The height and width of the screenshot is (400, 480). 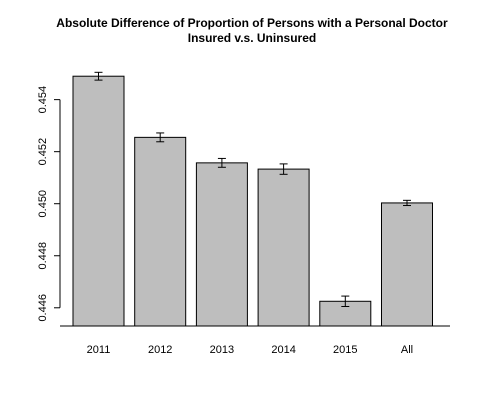 What do you see at coordinates (43, 100) in the screenshot?
I see `y-tick-label-4: 0.454` at bounding box center [43, 100].